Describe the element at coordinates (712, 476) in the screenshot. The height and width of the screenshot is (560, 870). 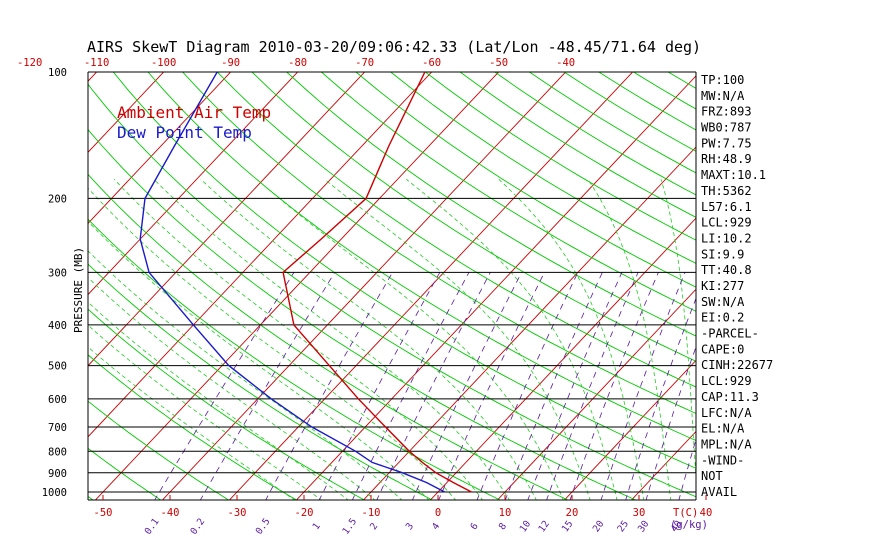
I see `index-text: NOT` at that location.